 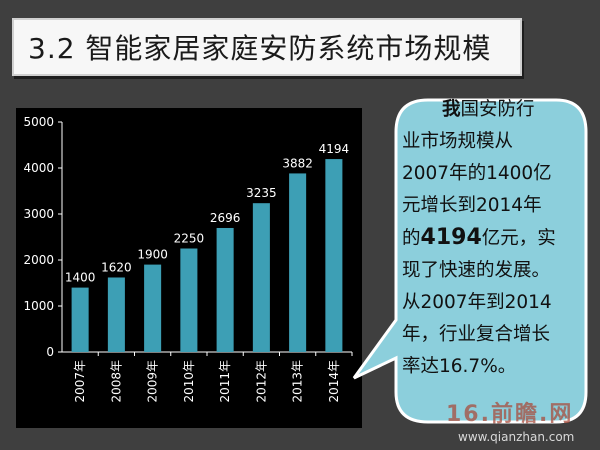 I want to click on callout-line-3: 2007年的1400亿, so click(x=477, y=173).